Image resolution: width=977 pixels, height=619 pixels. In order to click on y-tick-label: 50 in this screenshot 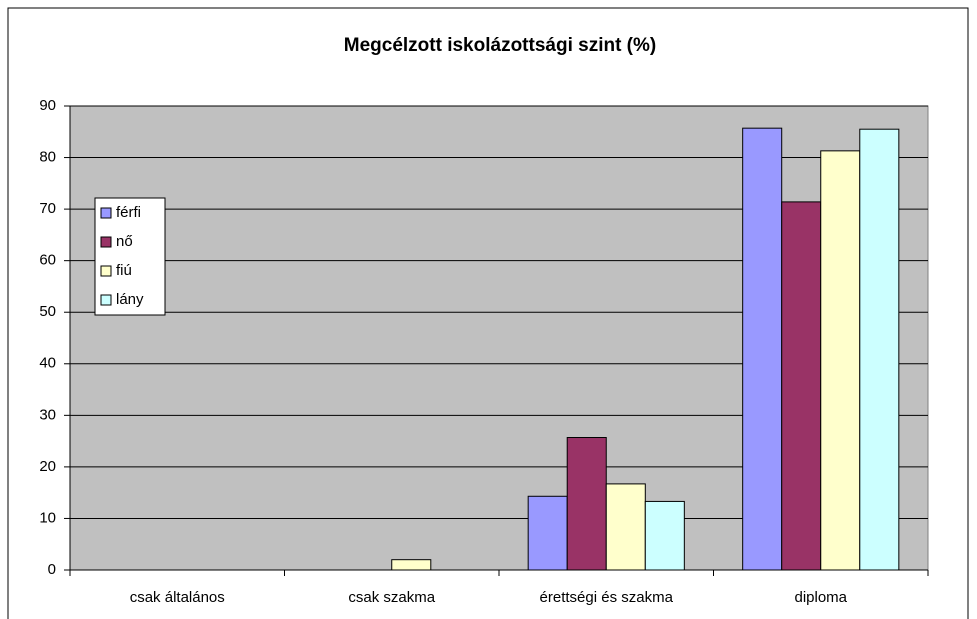, I will do `click(47, 311)`.